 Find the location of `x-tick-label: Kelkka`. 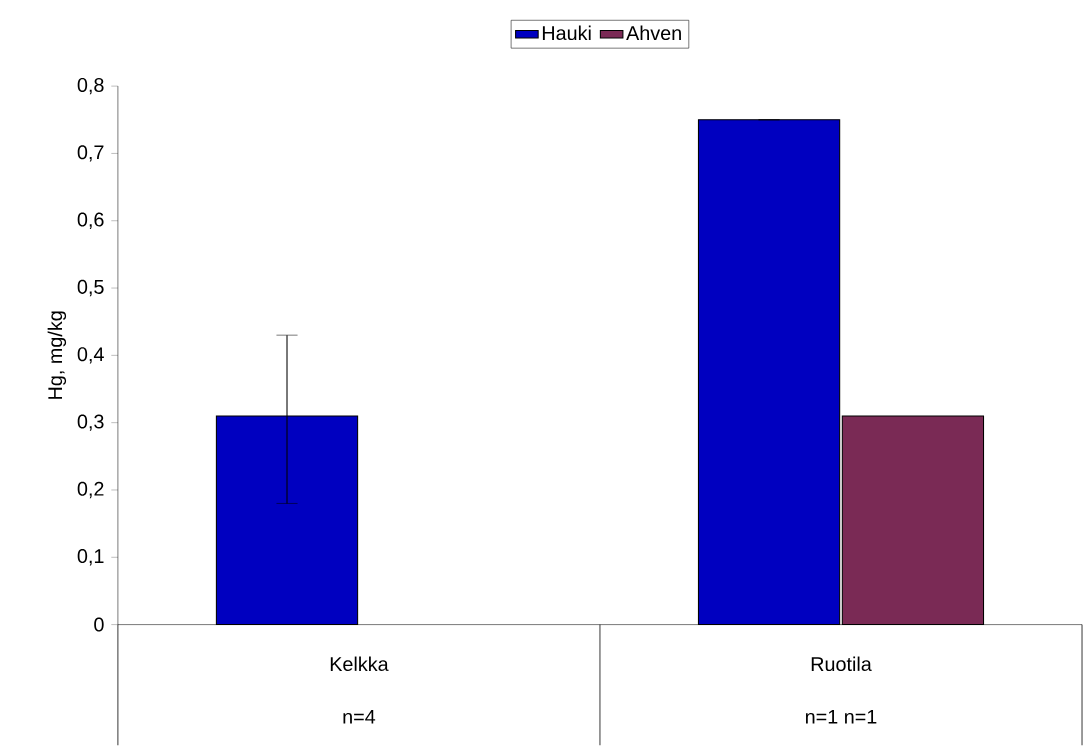

x-tick-label: Kelkka is located at coordinates (359, 664).